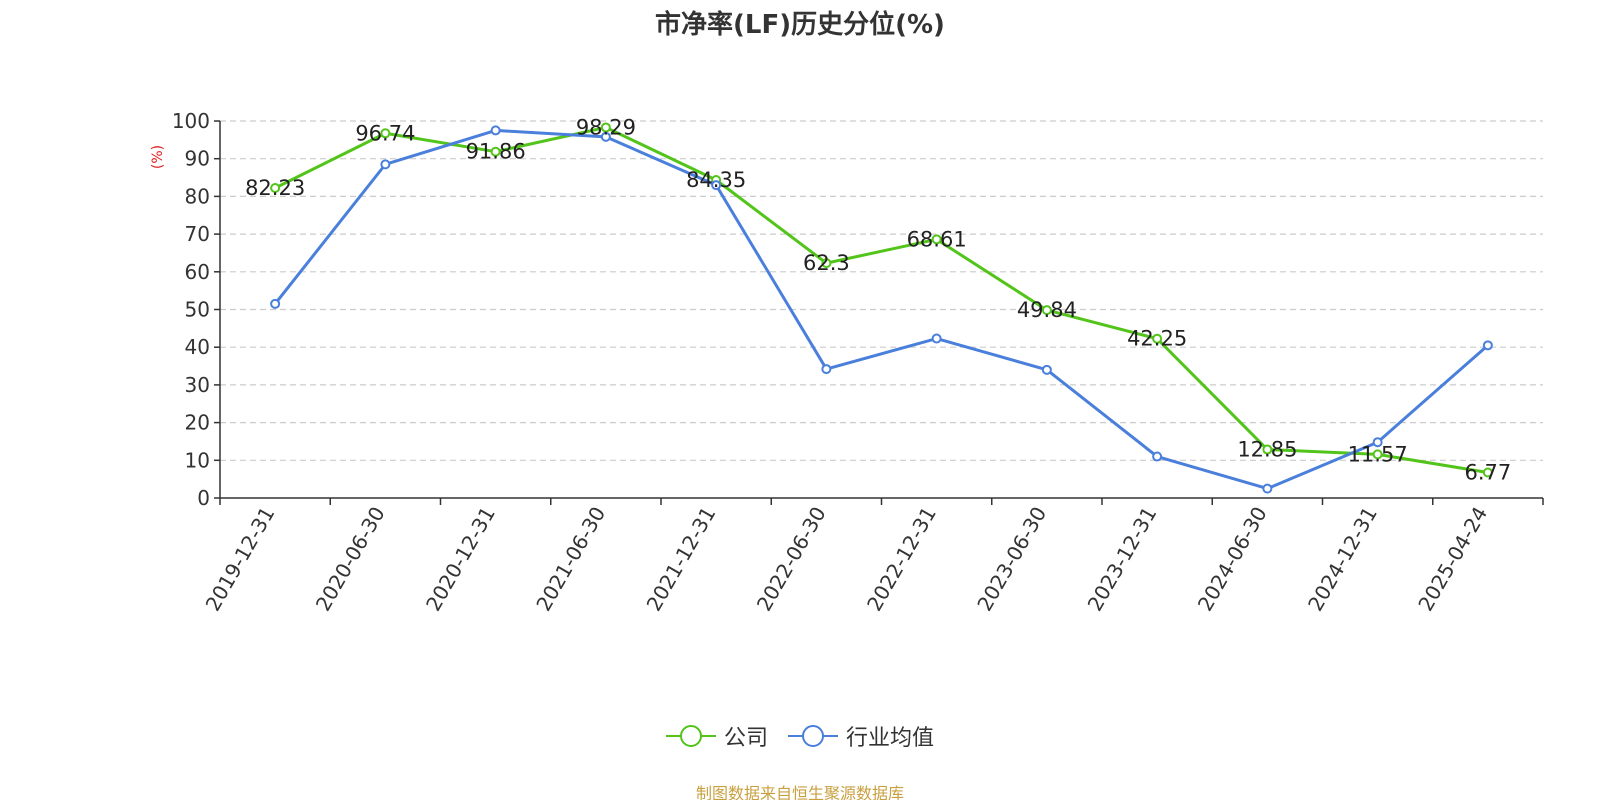  Describe the element at coordinates (203, 498) in the screenshot. I see `y-tick-label: 0` at that location.